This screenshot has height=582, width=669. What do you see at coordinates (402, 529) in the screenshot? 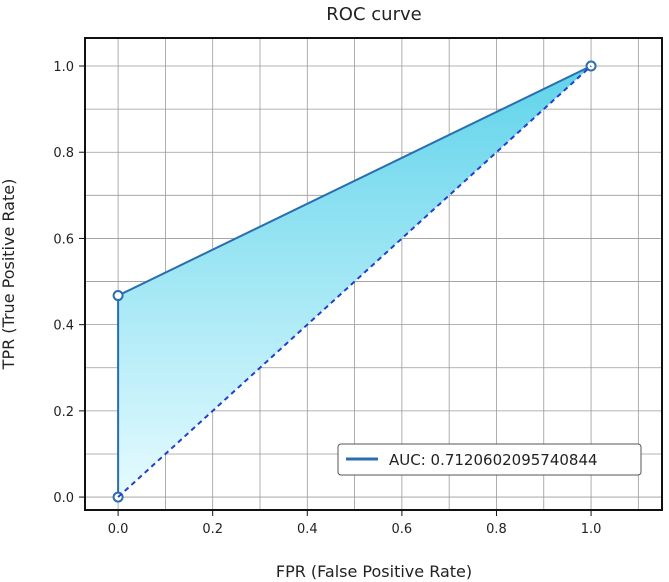
I see `x-tick-label: 0.6` at bounding box center [402, 529].